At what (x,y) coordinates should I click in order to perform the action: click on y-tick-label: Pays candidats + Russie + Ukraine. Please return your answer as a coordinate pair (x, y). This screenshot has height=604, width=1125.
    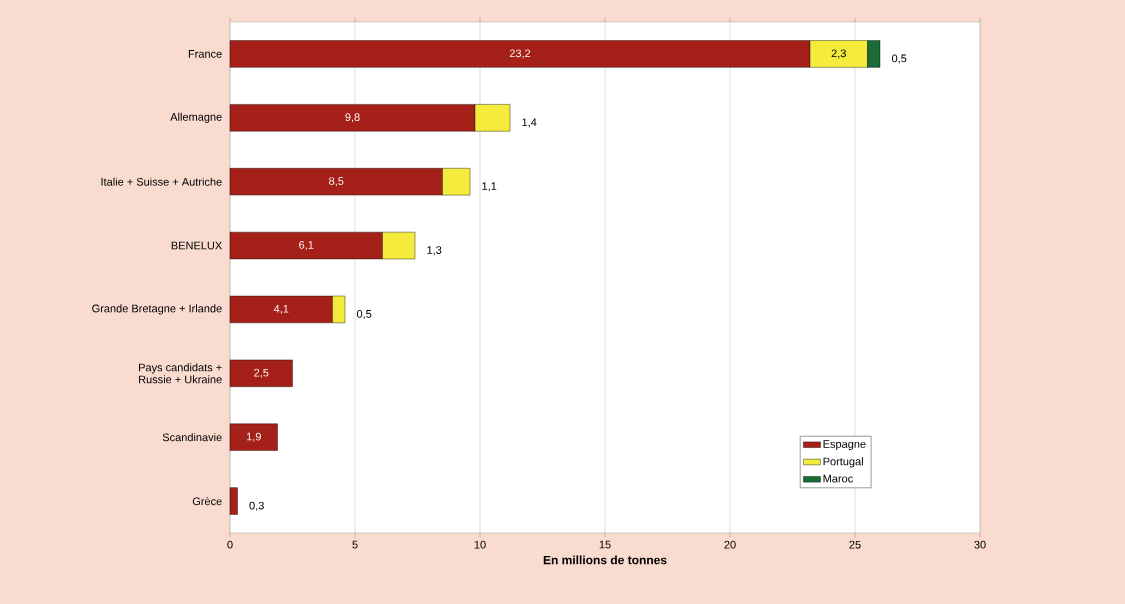
    Looking at the image, I should click on (180, 373).